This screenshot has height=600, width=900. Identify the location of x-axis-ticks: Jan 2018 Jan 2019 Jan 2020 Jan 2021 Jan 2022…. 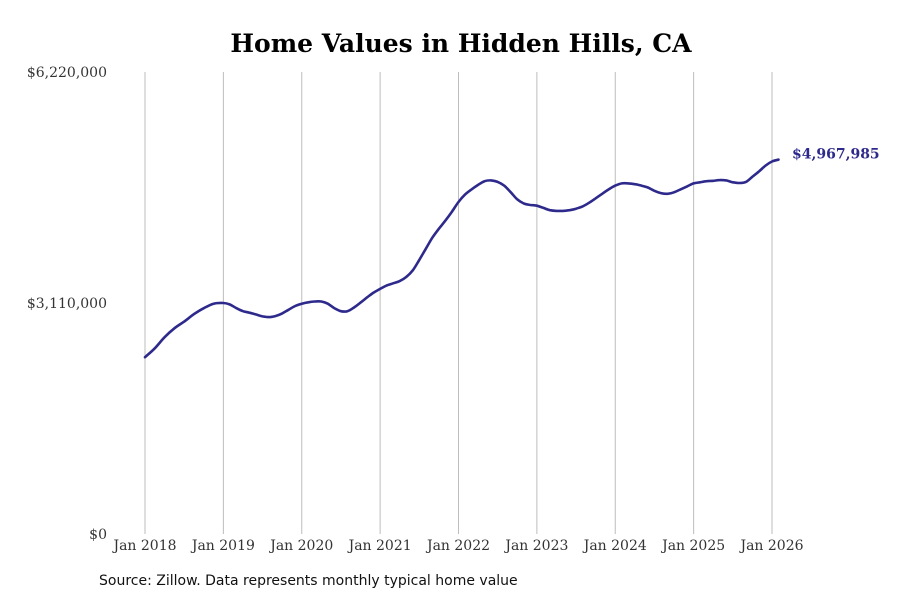
(457, 546).